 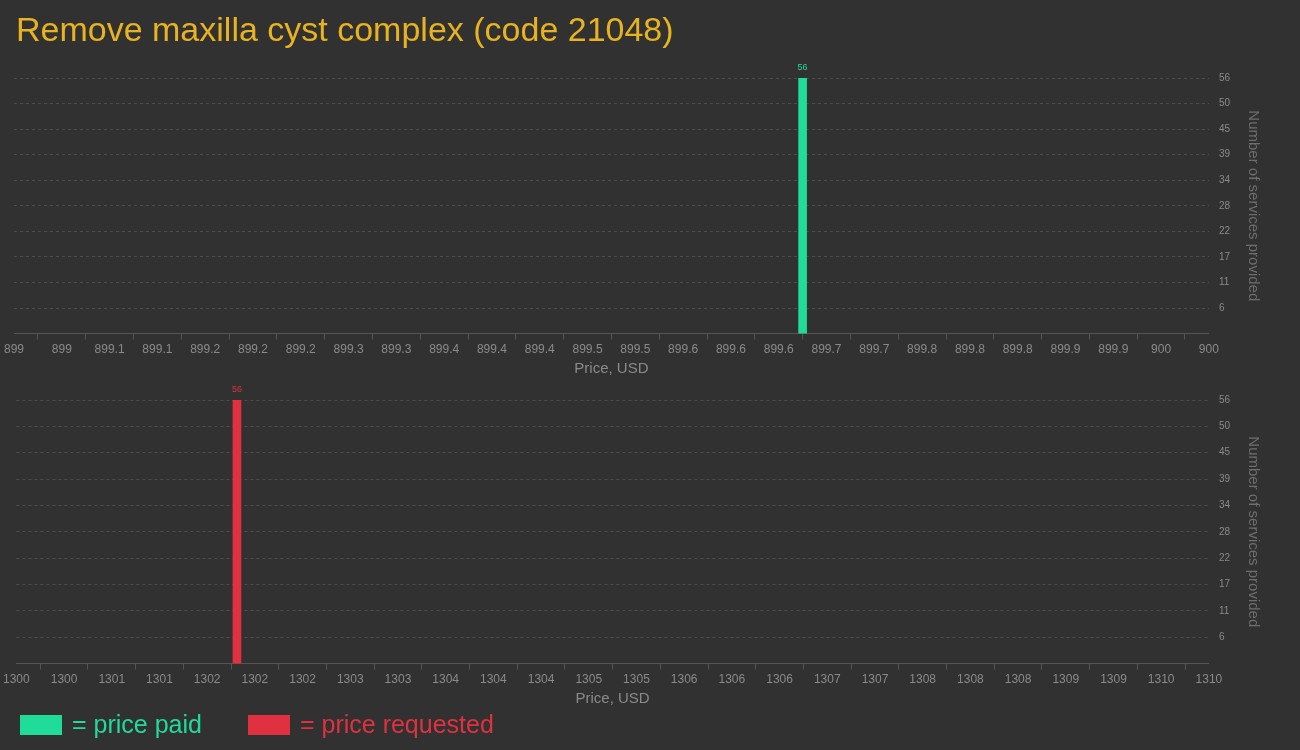 I want to click on chart-title: Remove maxilla cyst complex (code 21048), so click(x=345, y=29).